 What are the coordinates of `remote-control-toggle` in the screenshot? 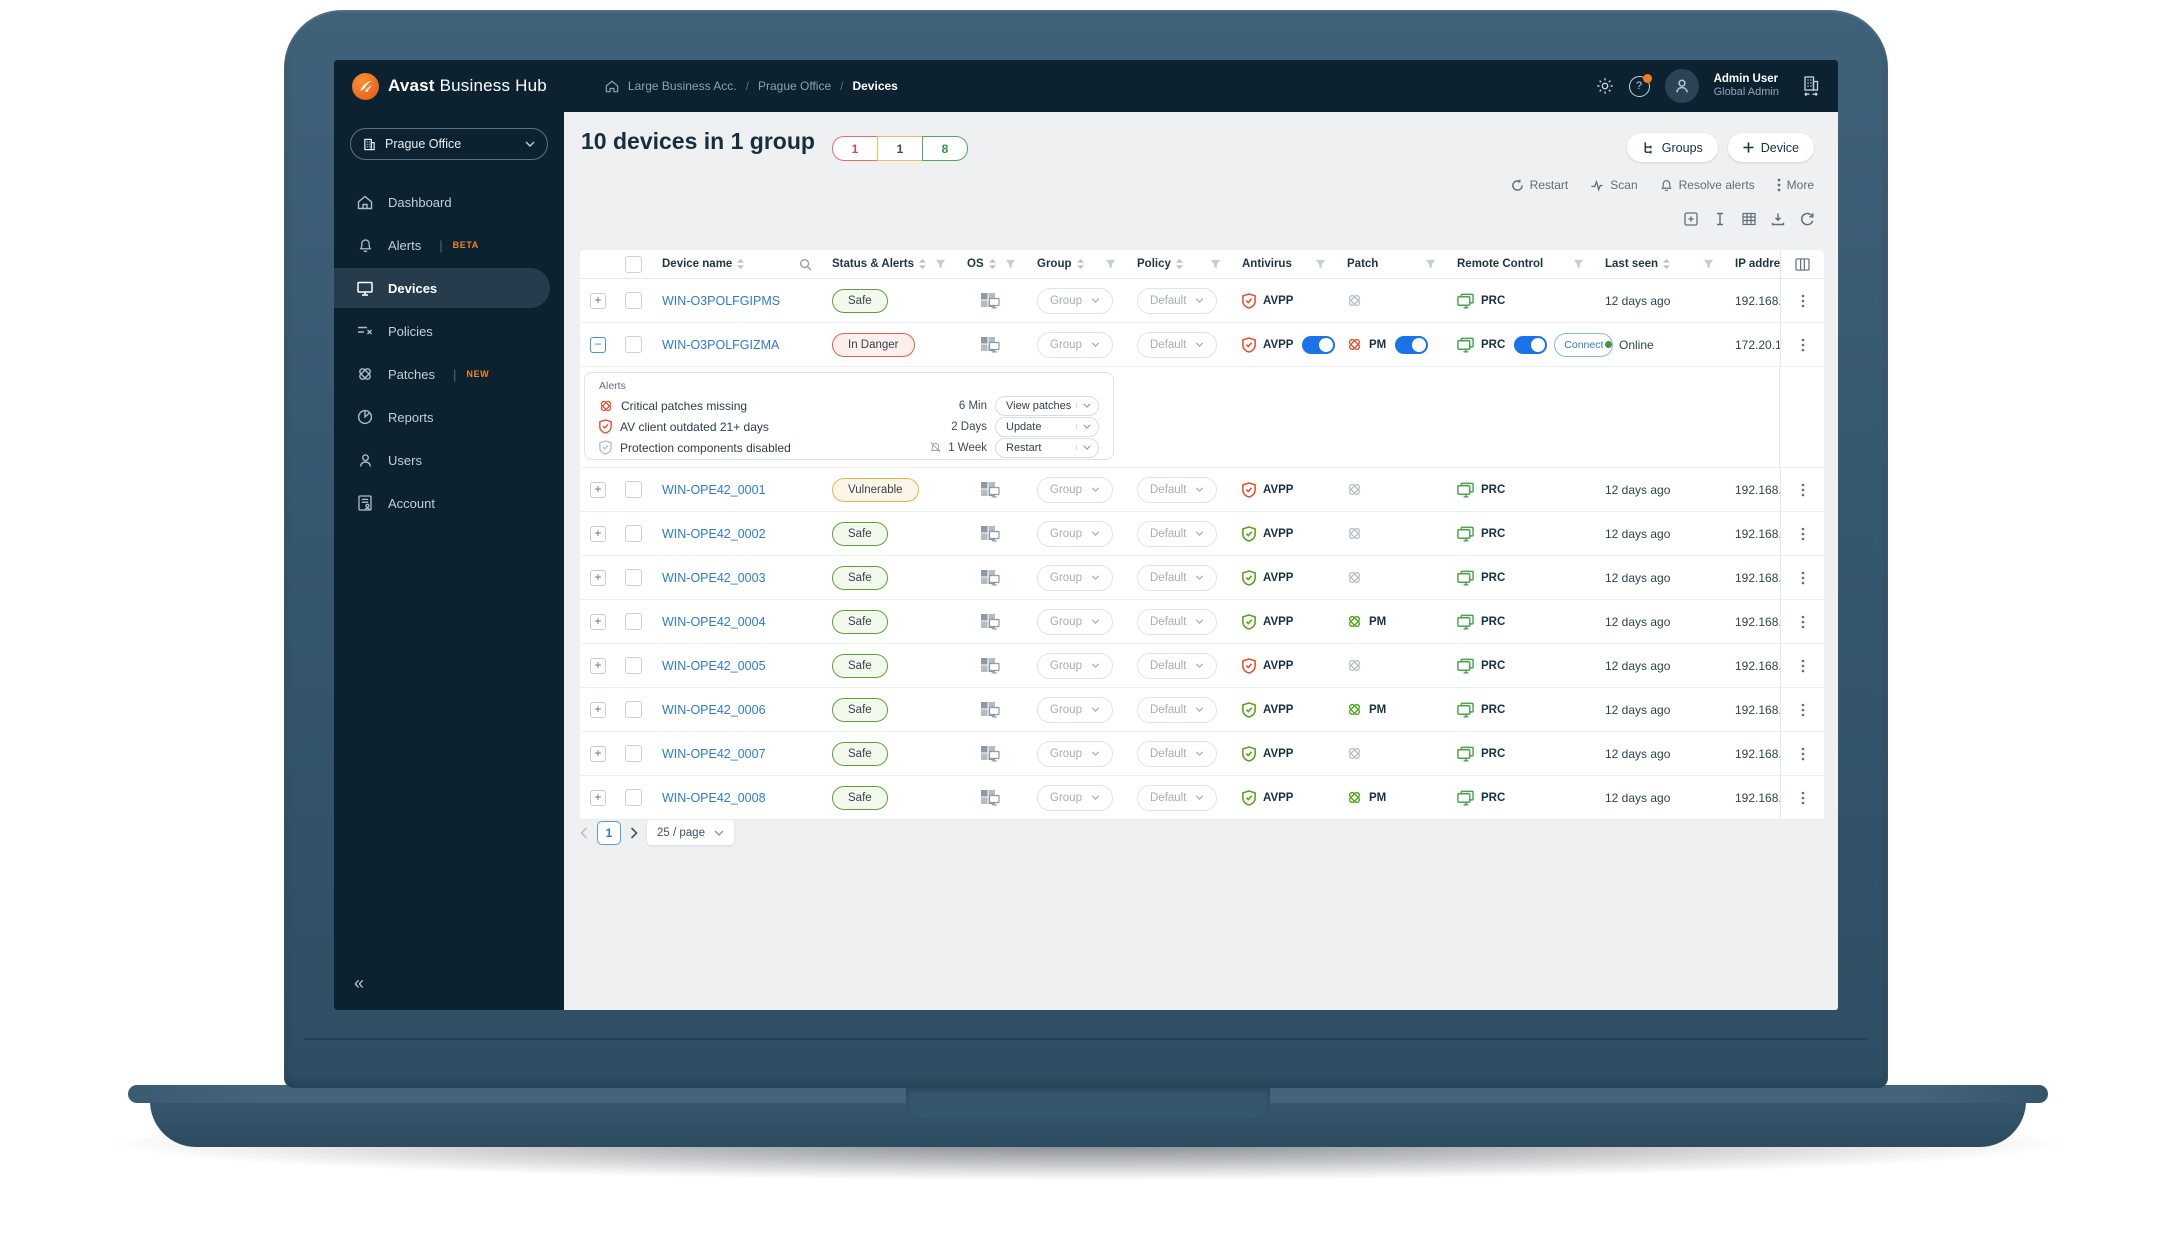 It's located at (1531, 344).